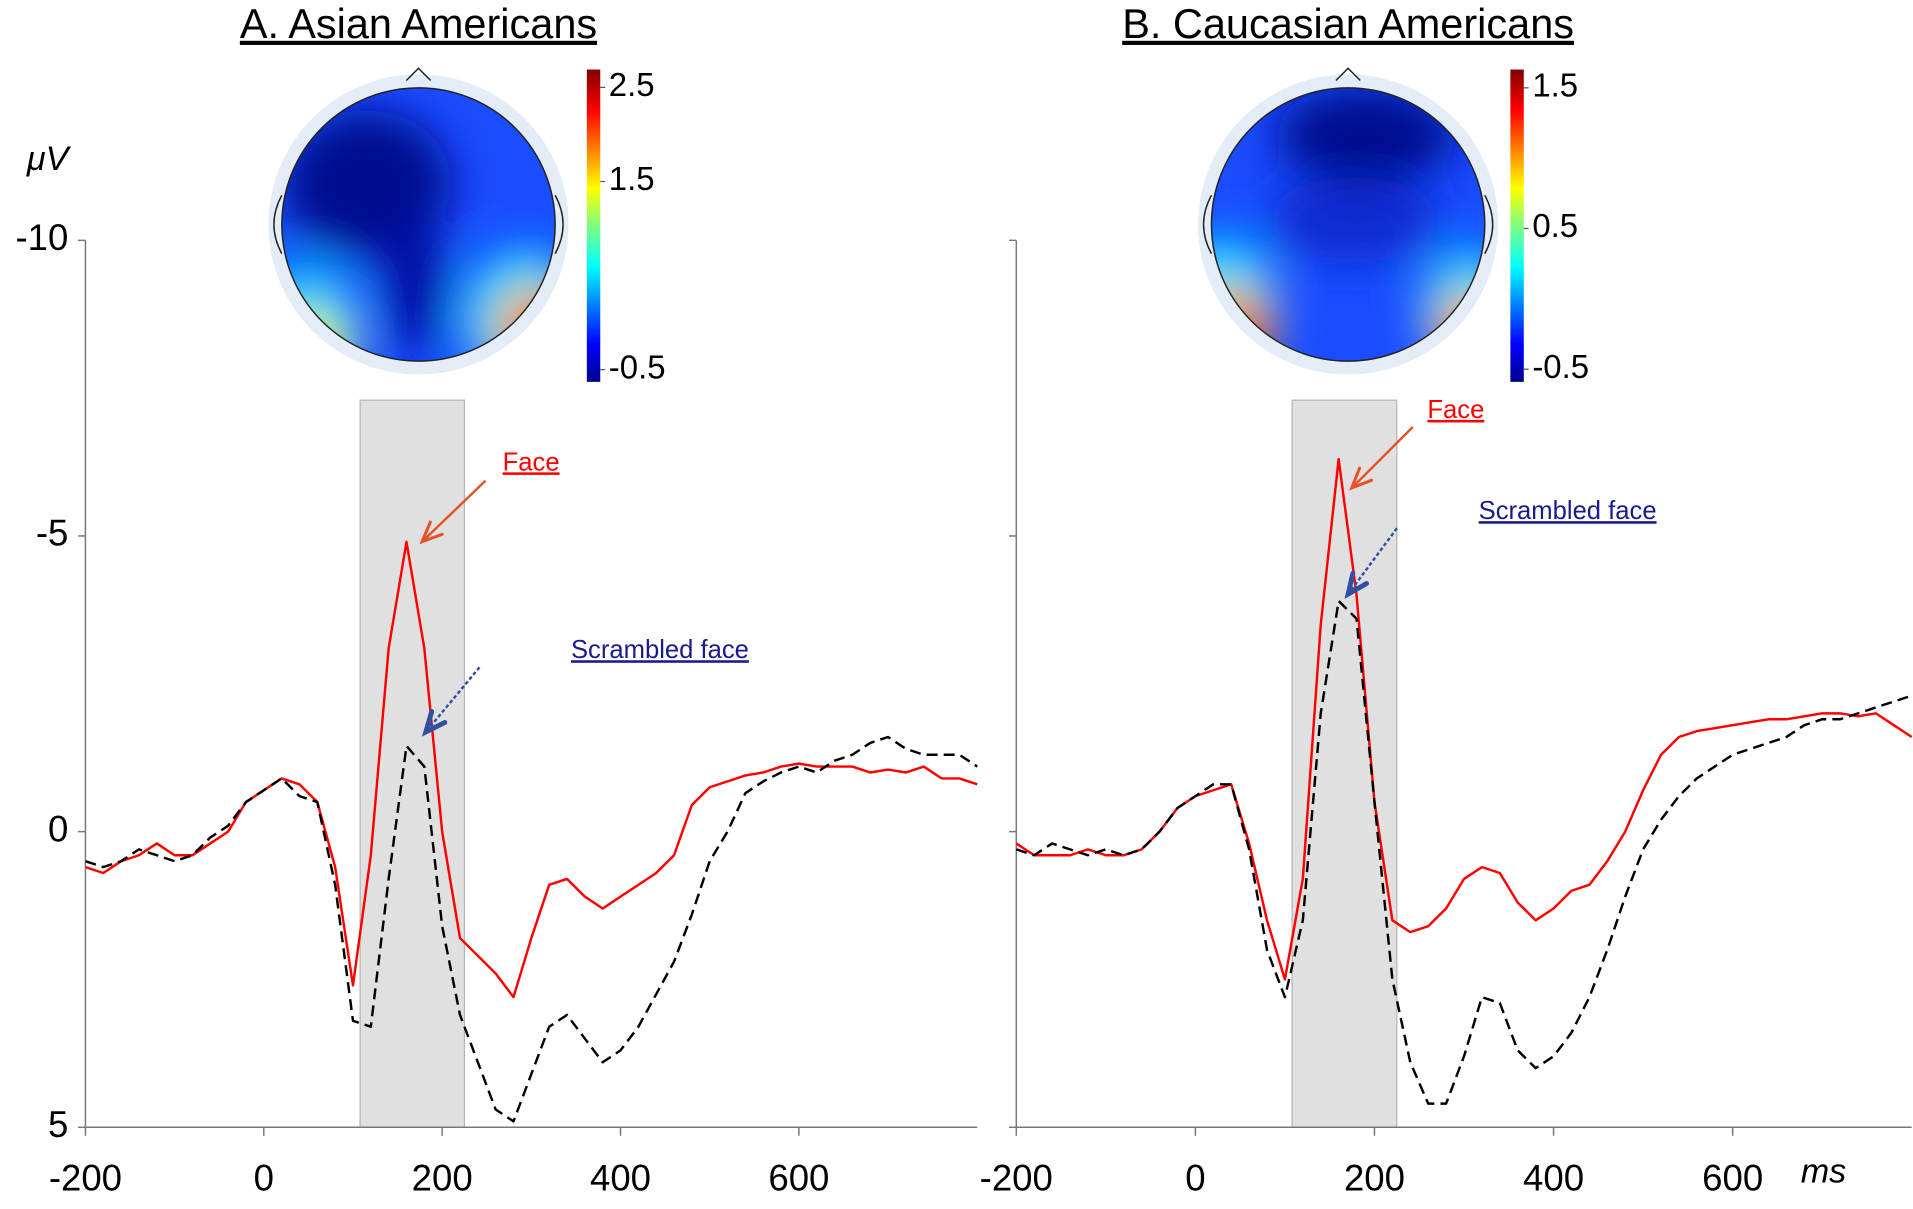 This screenshot has height=1209, width=1913. Describe the element at coordinates (1824, 1172) in the screenshot. I see `x-axis-label: ms` at that location.